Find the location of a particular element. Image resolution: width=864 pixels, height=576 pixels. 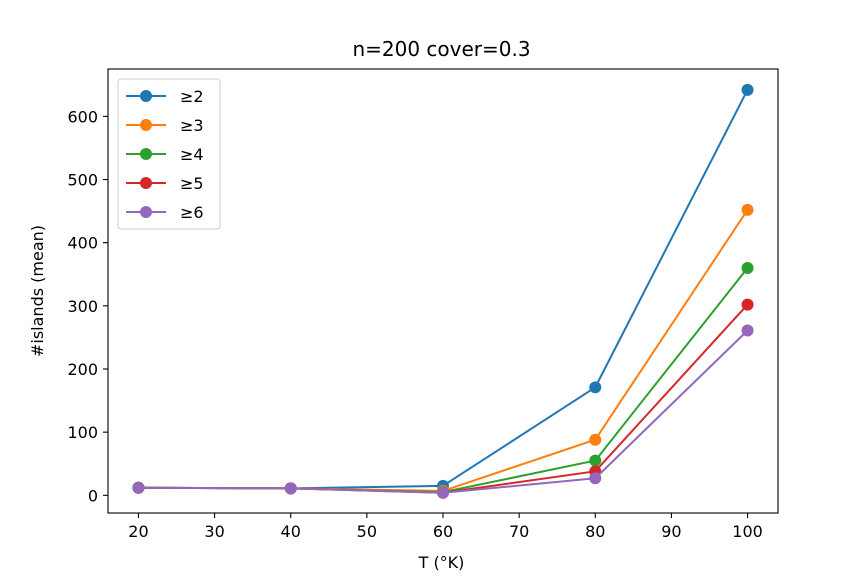

x-tick-label: 80 is located at coordinates (595, 531).